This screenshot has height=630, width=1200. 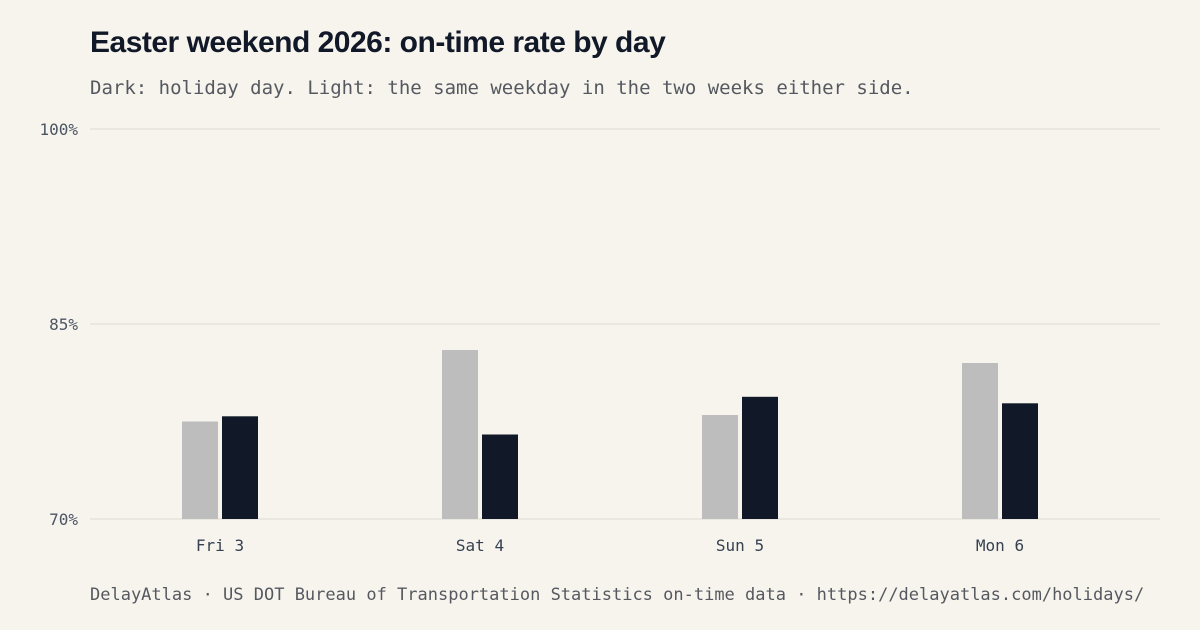 What do you see at coordinates (1000, 545) in the screenshot?
I see `x-tick-label: Mon 6` at bounding box center [1000, 545].